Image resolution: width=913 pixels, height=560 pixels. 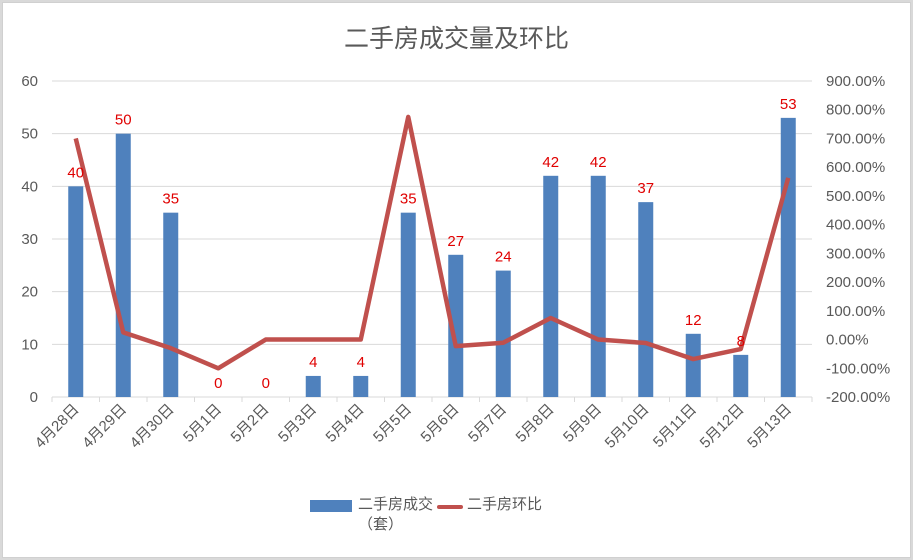 What do you see at coordinates (855, 282) in the screenshot?
I see `y-right-tick: 200.00%` at bounding box center [855, 282].